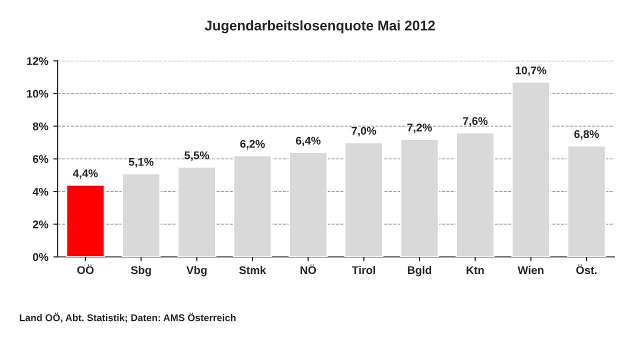 The width and height of the screenshot is (640, 338). I want to click on x-tick-label: Wien, so click(531, 270).